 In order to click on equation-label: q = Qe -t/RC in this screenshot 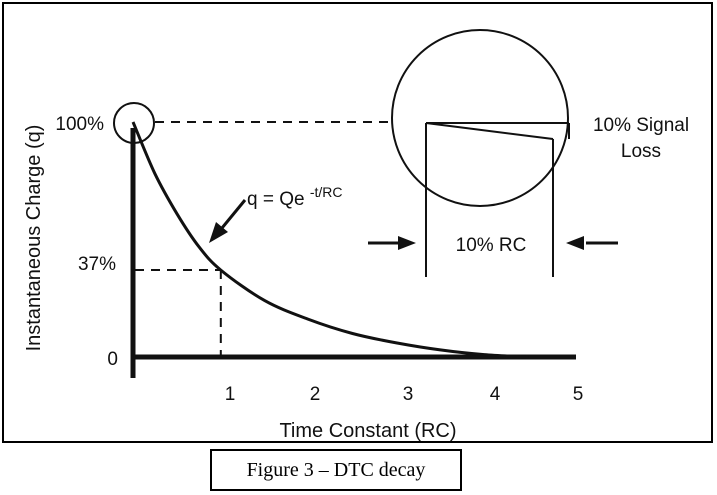, I will do `click(295, 197)`.